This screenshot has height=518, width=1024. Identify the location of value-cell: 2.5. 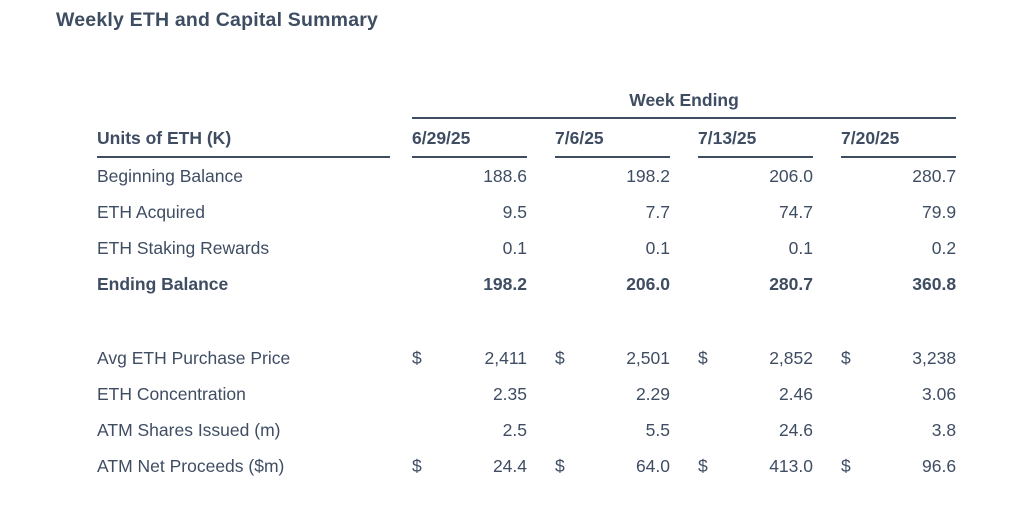
(514, 430).